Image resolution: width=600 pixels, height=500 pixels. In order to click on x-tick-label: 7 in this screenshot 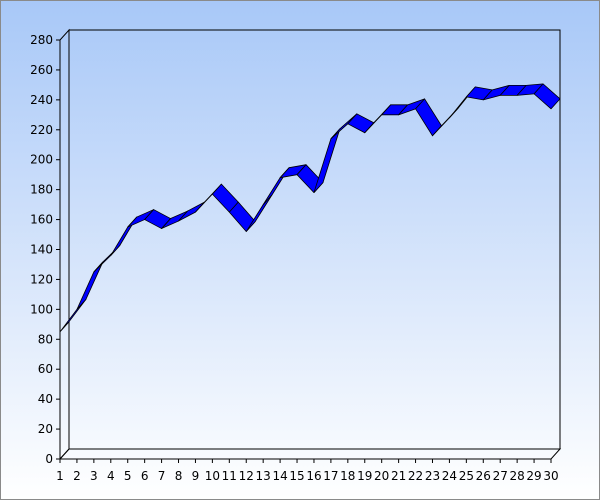, I will do `click(162, 476)`.